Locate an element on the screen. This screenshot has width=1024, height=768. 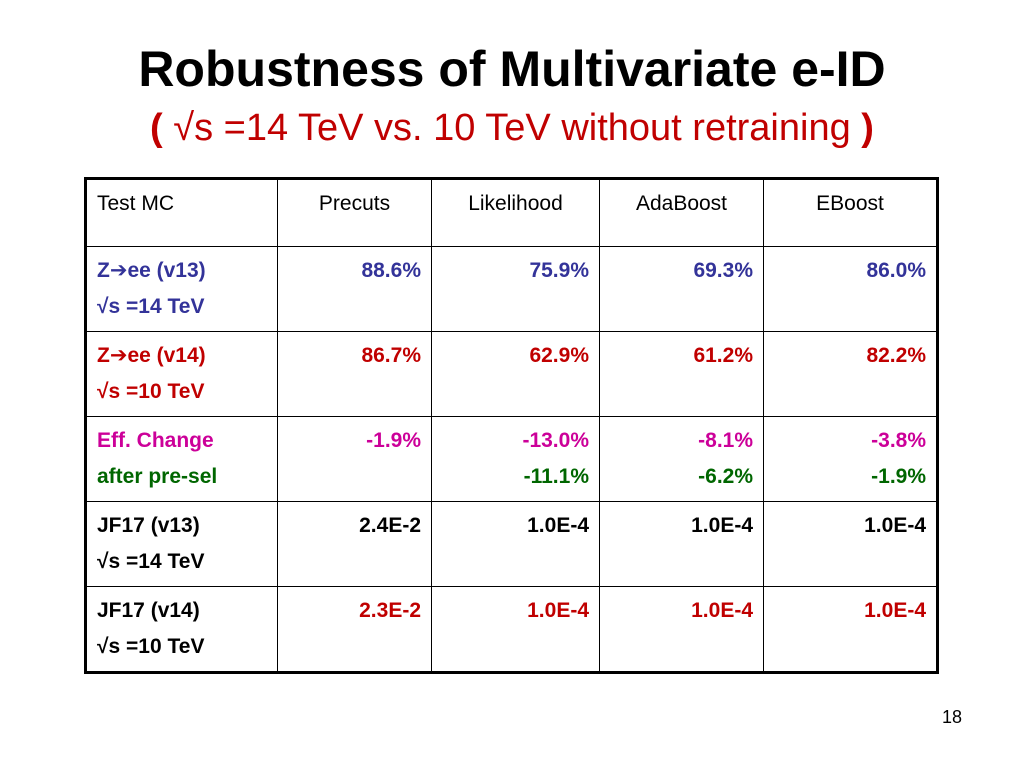
cell-adaboost: -8.1% -6.2% is located at coordinates (681, 459).